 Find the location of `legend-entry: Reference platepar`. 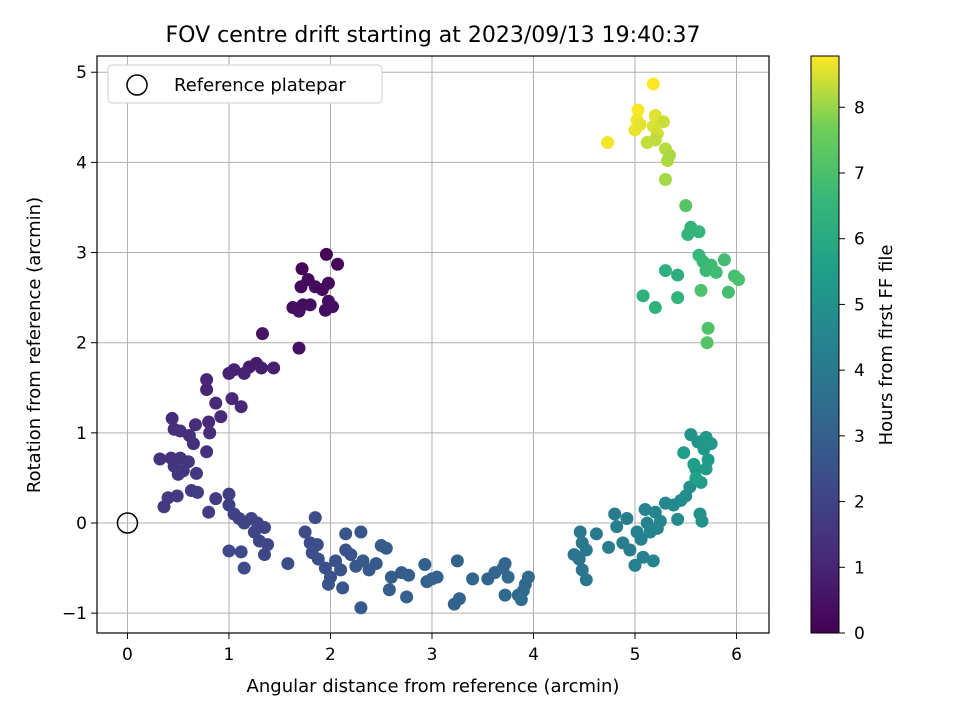

legend-entry: Reference platepar is located at coordinates (260, 85).